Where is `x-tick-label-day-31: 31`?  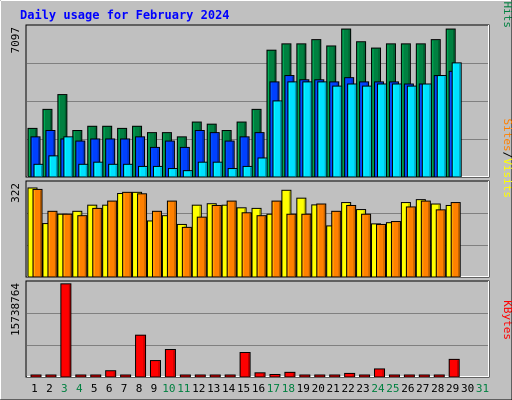
x-tick-label-day-31: 31 is located at coordinates (482, 388).